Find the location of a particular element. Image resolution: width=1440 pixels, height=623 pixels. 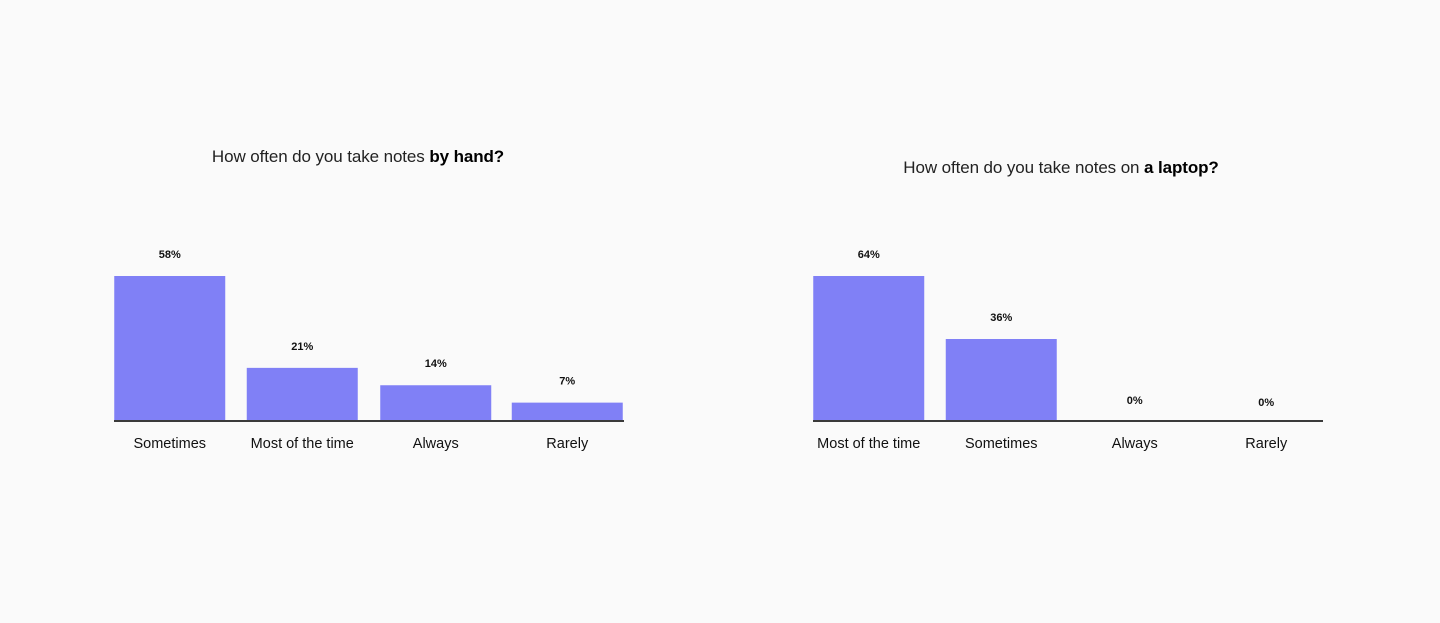

bar-always is located at coordinates (436, 402).